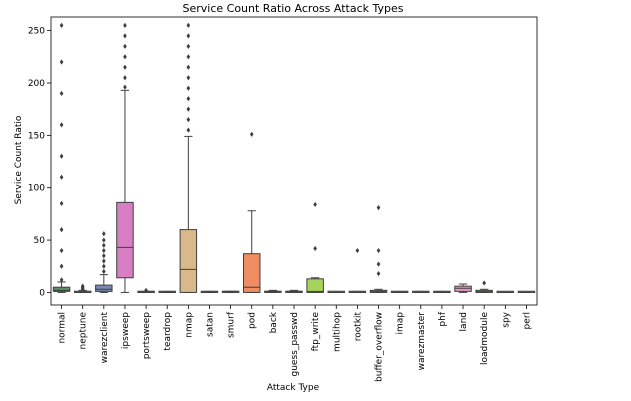 The width and height of the screenshot is (631, 401). I want to click on x-tick-label: spy, so click(506, 319).